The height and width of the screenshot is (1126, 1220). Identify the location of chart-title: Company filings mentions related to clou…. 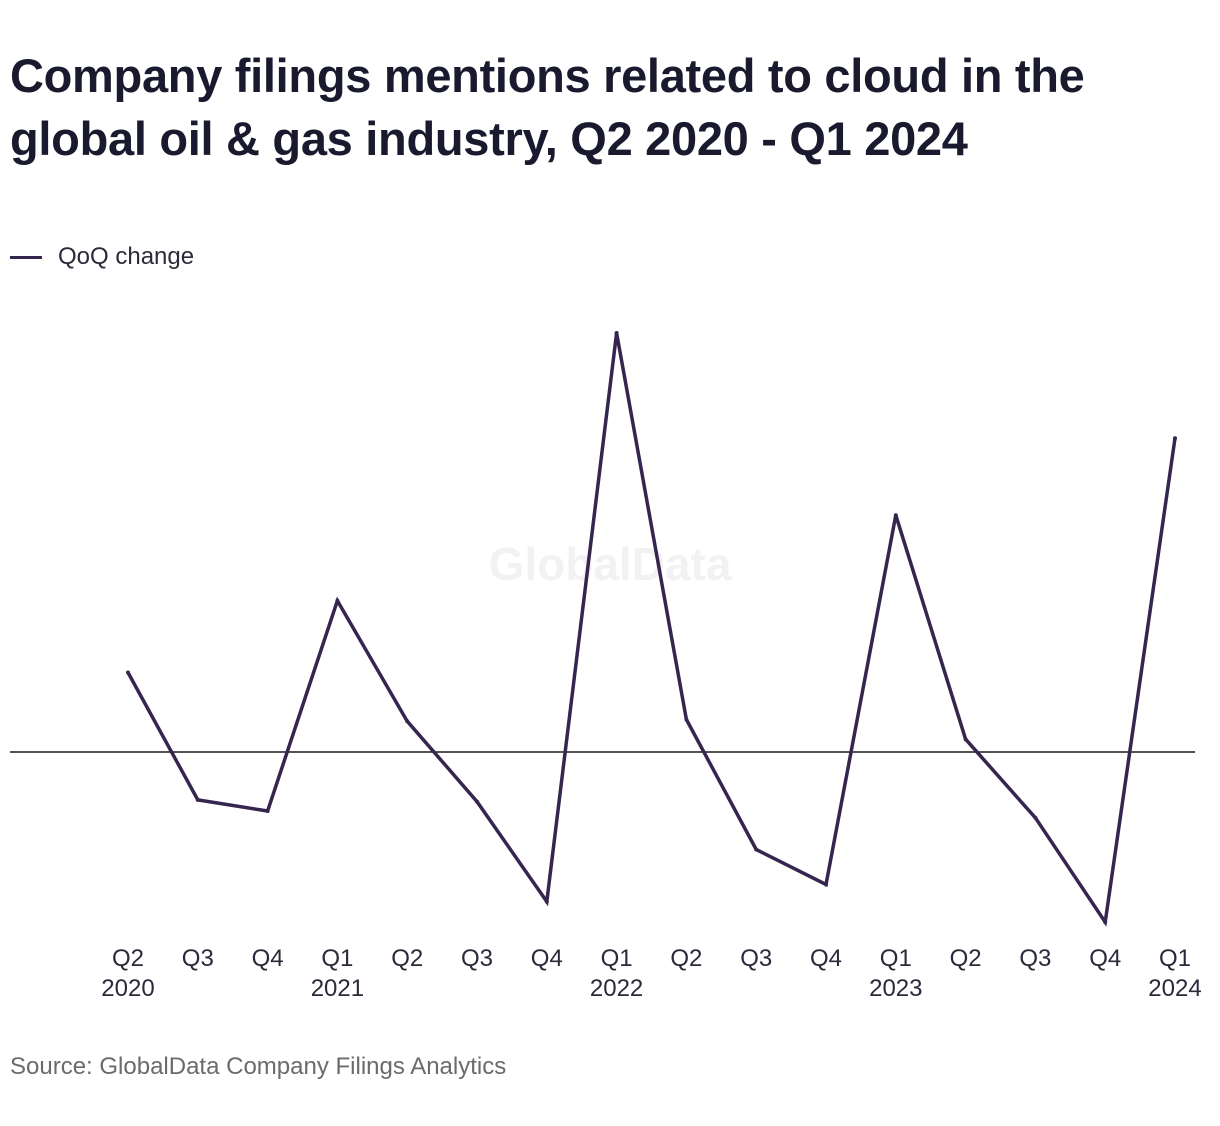
(547, 107).